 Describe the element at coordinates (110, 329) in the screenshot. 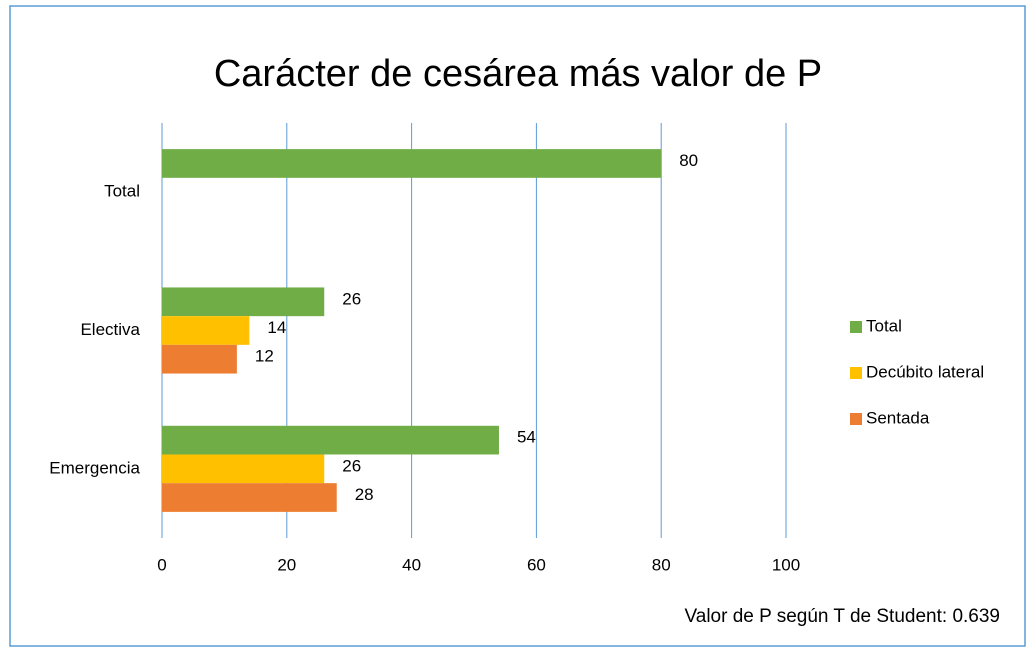

I see `y-tick-label: Electiva` at that location.